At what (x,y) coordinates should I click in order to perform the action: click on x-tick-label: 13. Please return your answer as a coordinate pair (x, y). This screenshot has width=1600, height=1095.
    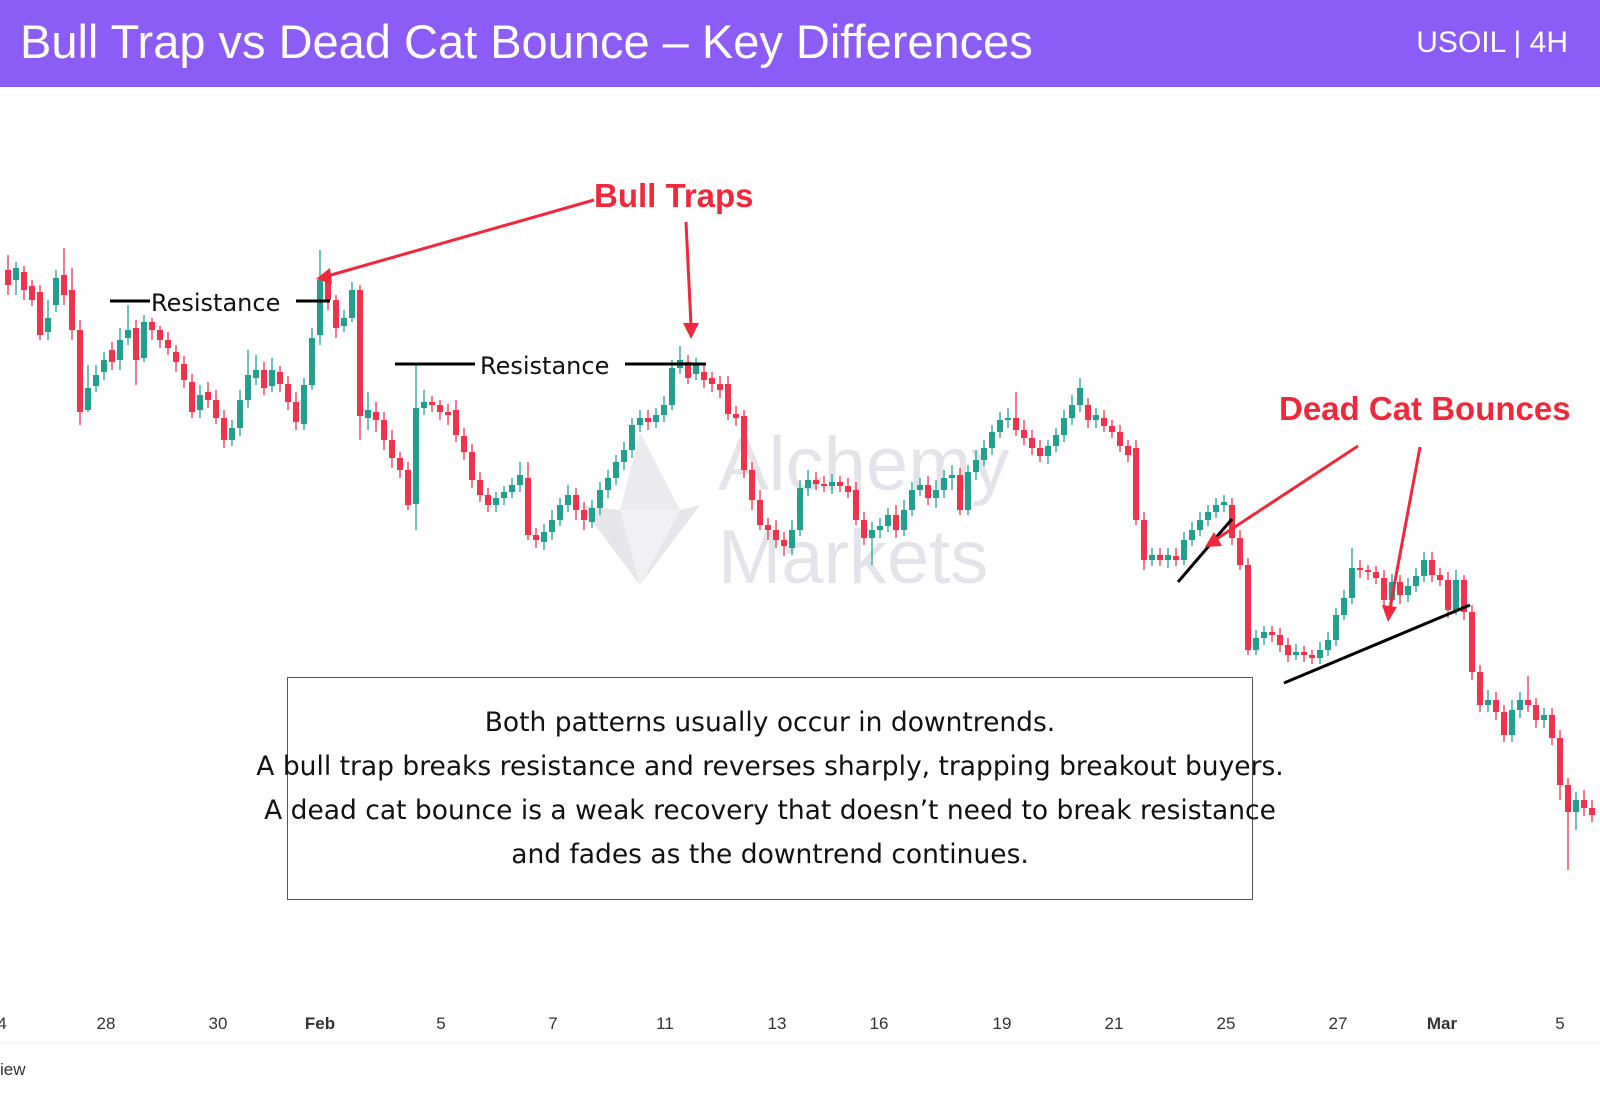
    Looking at the image, I should click on (777, 1023).